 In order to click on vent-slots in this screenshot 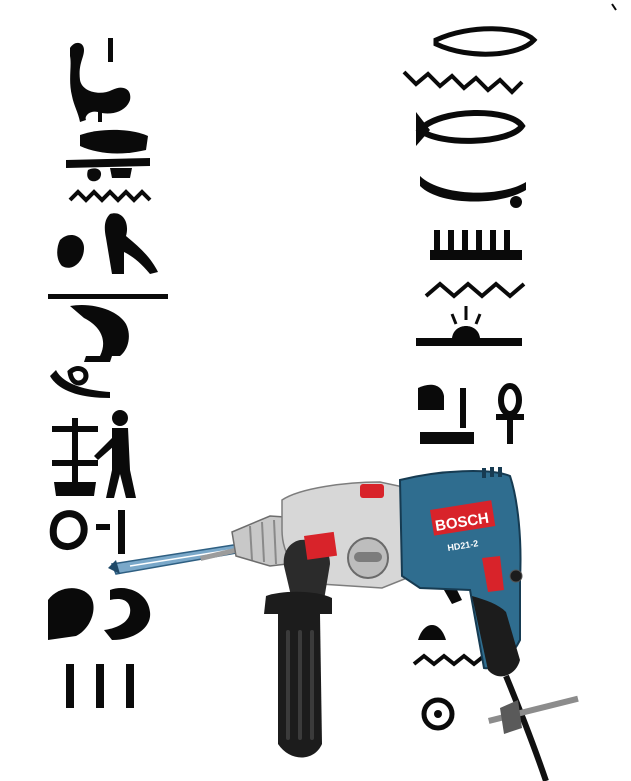, I will do `click(492, 472)`.